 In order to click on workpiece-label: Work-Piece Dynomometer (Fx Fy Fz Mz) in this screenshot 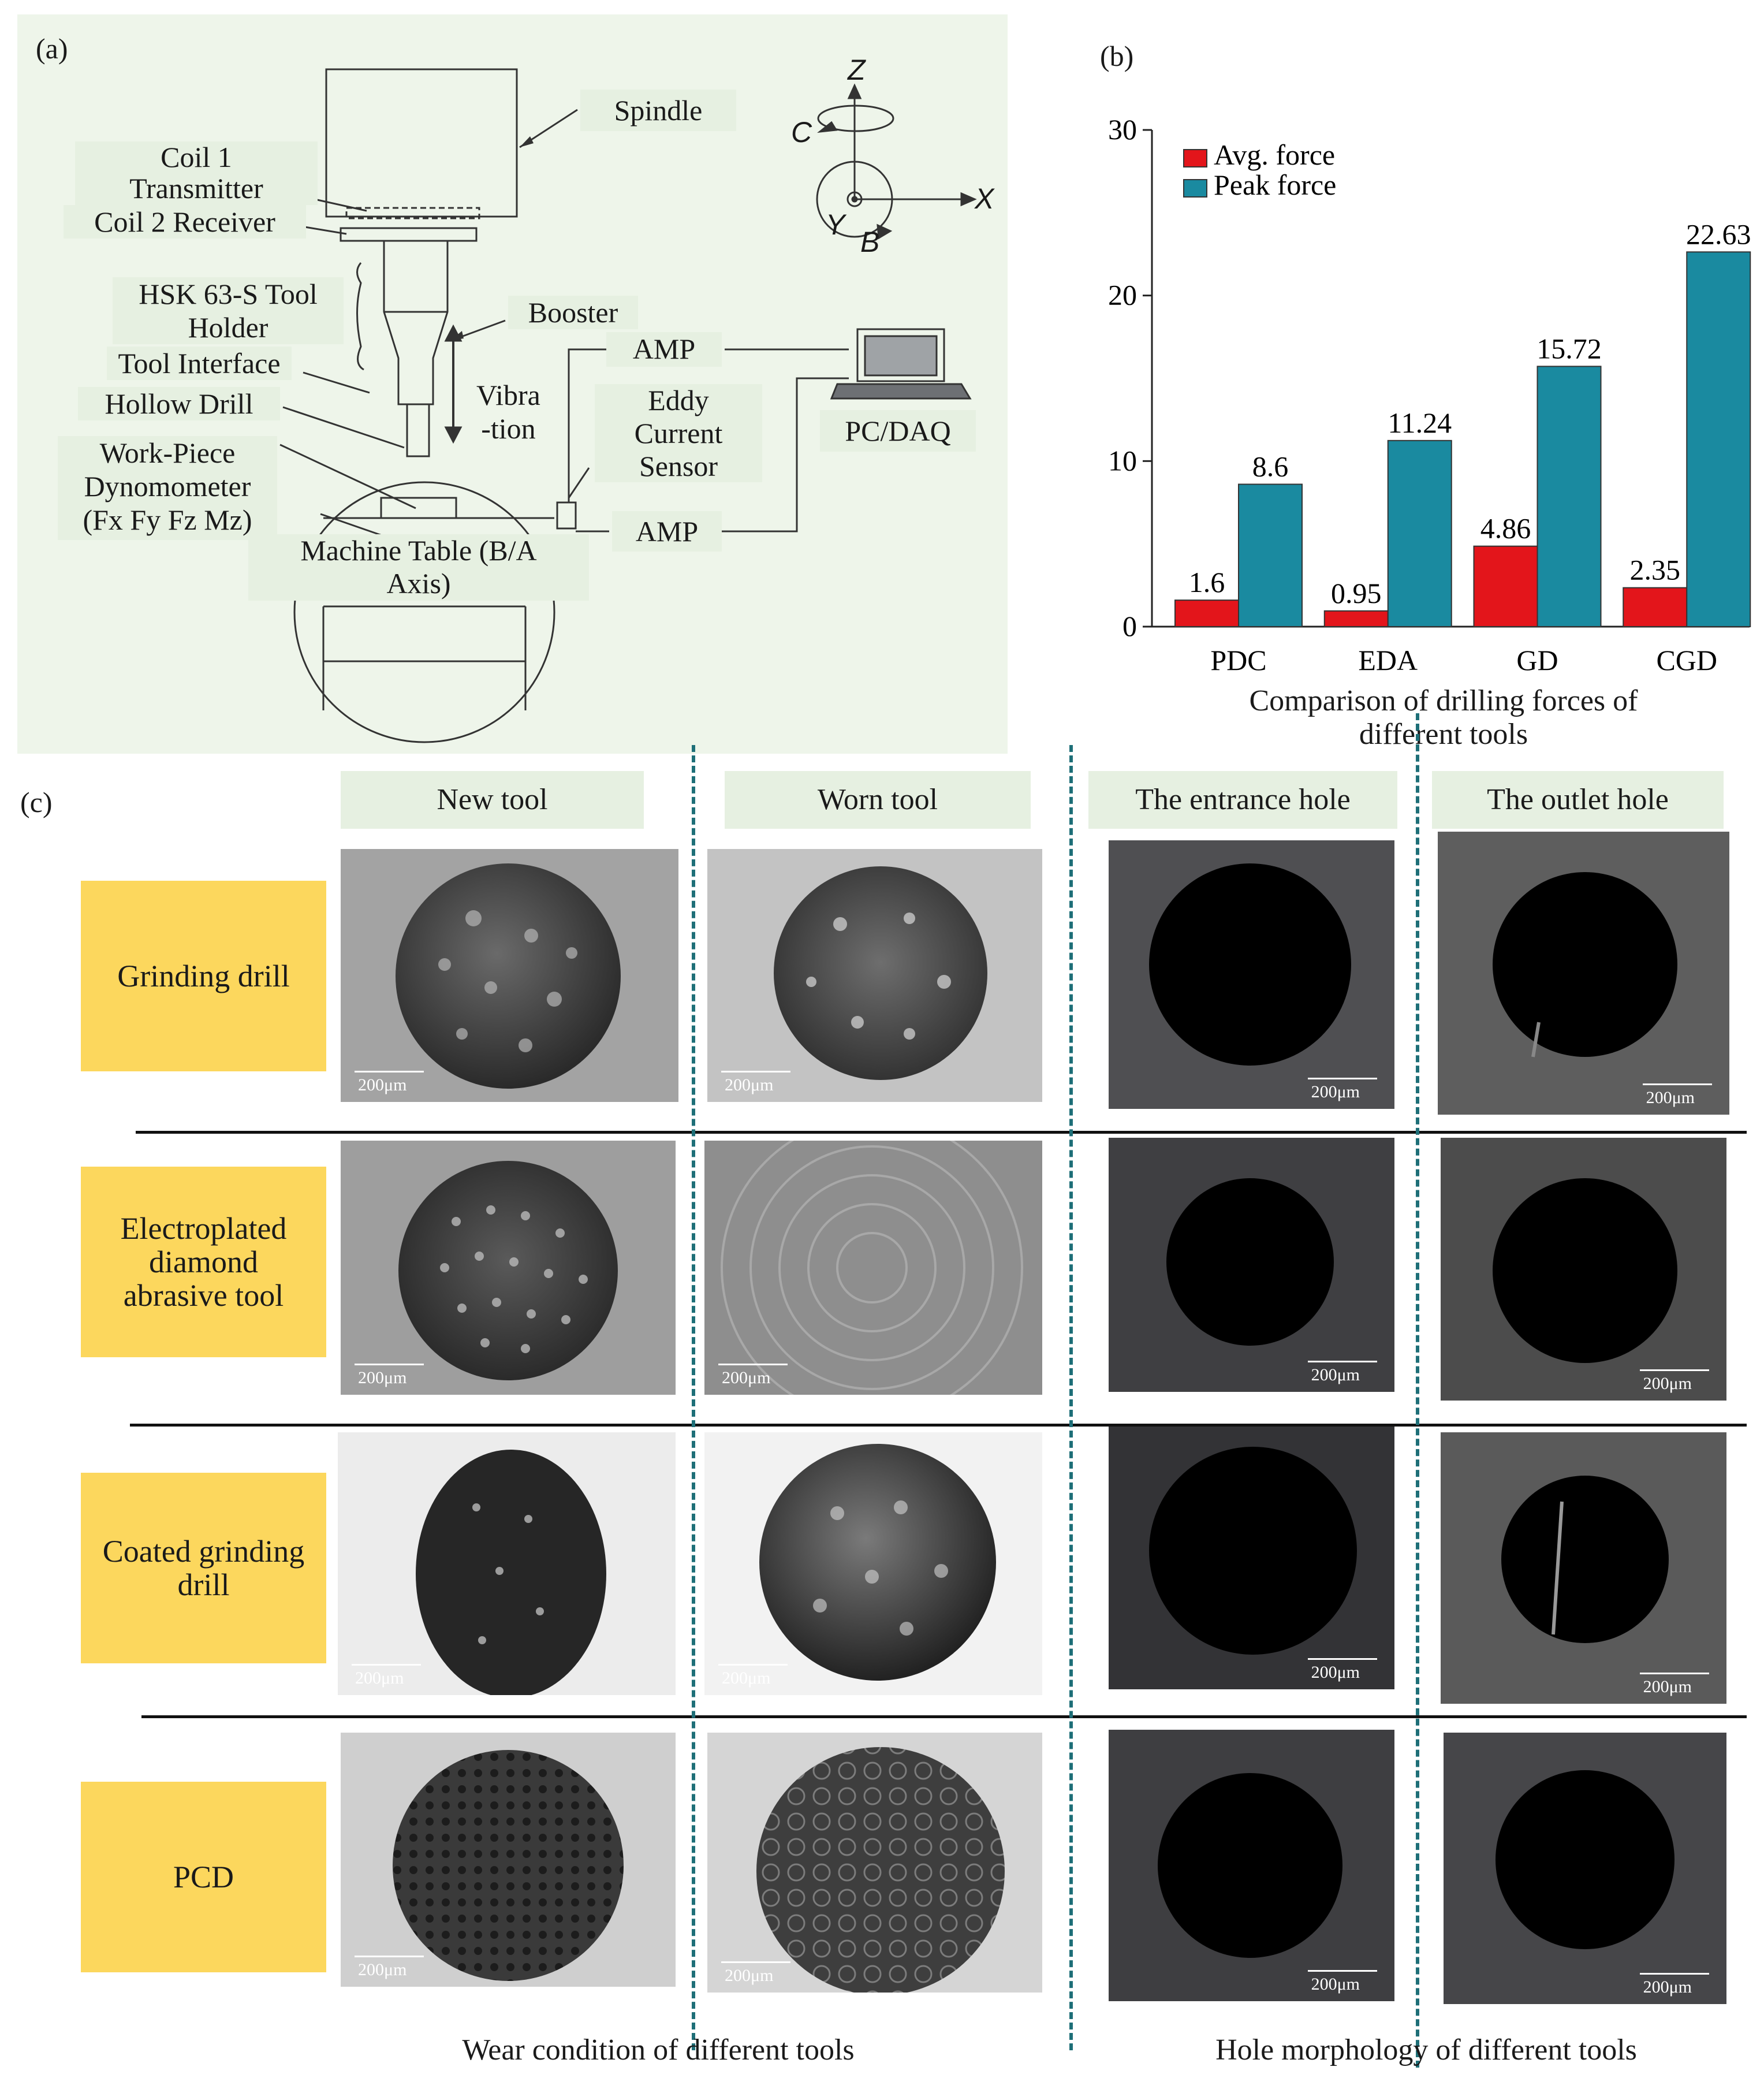, I will do `click(168, 488)`.